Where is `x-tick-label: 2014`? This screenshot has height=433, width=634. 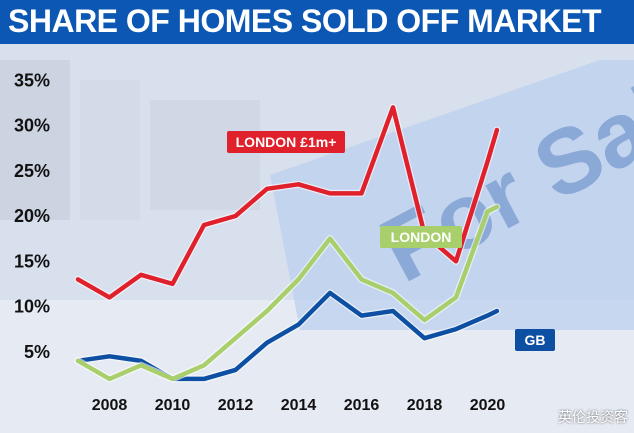
x-tick-label: 2014 is located at coordinates (299, 405).